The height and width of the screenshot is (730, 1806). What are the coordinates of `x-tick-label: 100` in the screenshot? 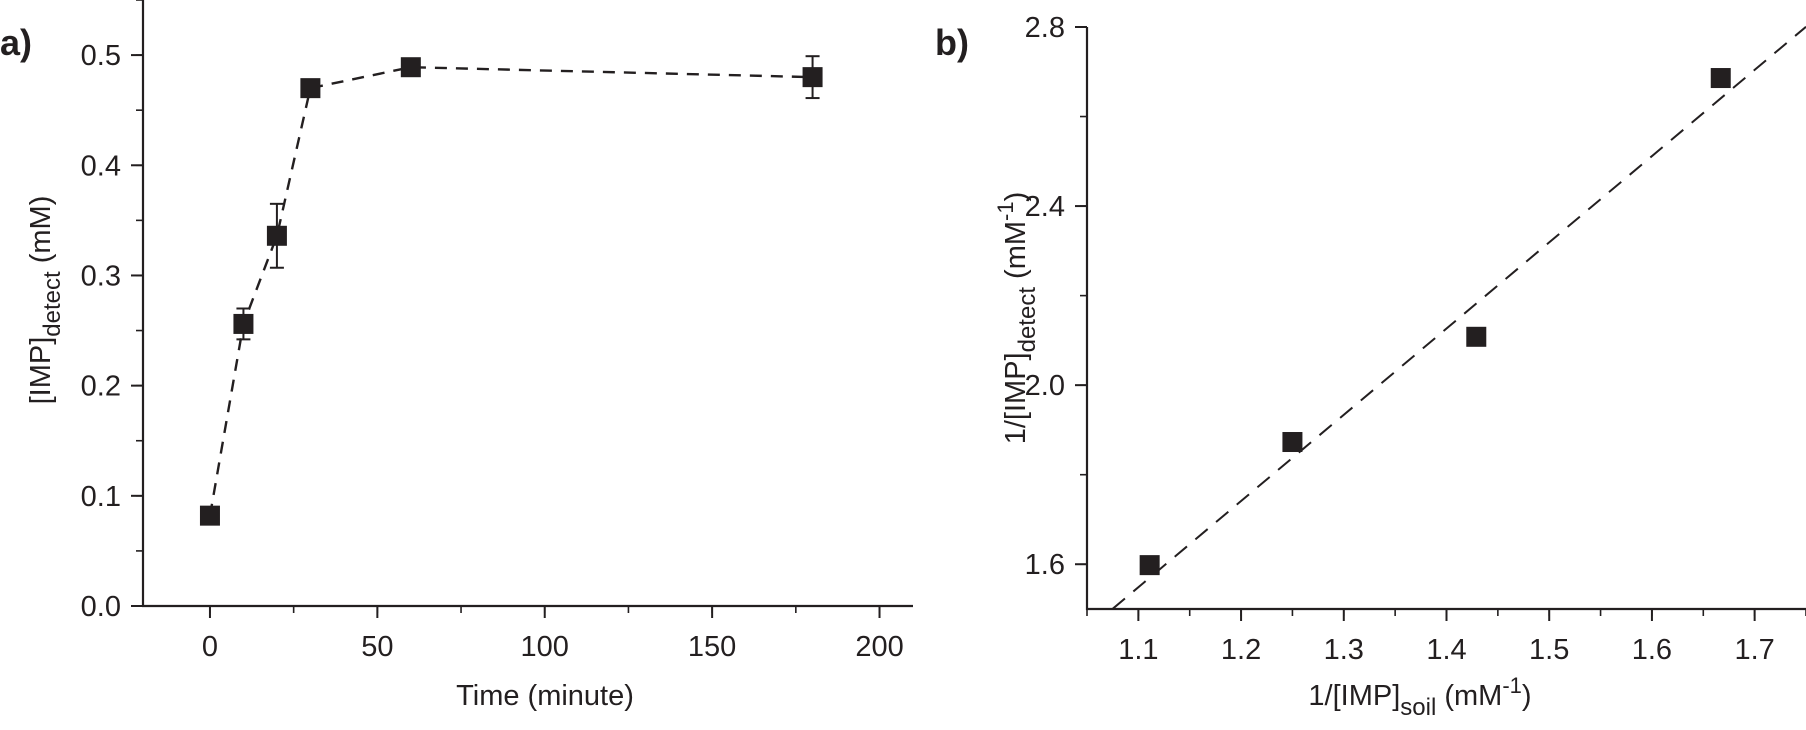 It's located at (545, 647).